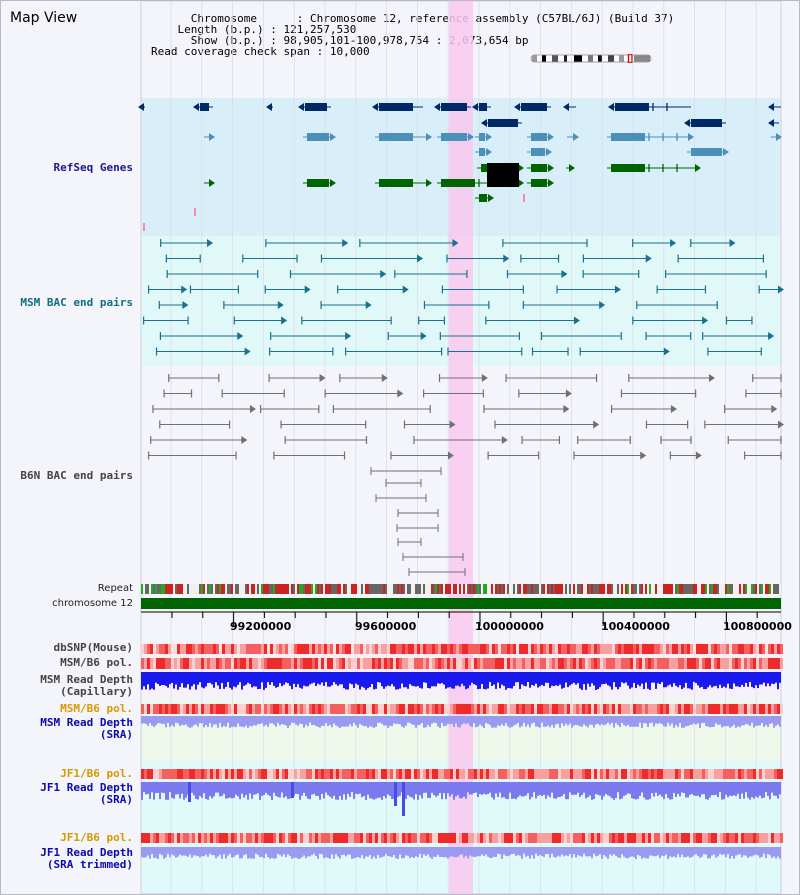  I want to click on b6n-pair-arrow, so click(400, 393).